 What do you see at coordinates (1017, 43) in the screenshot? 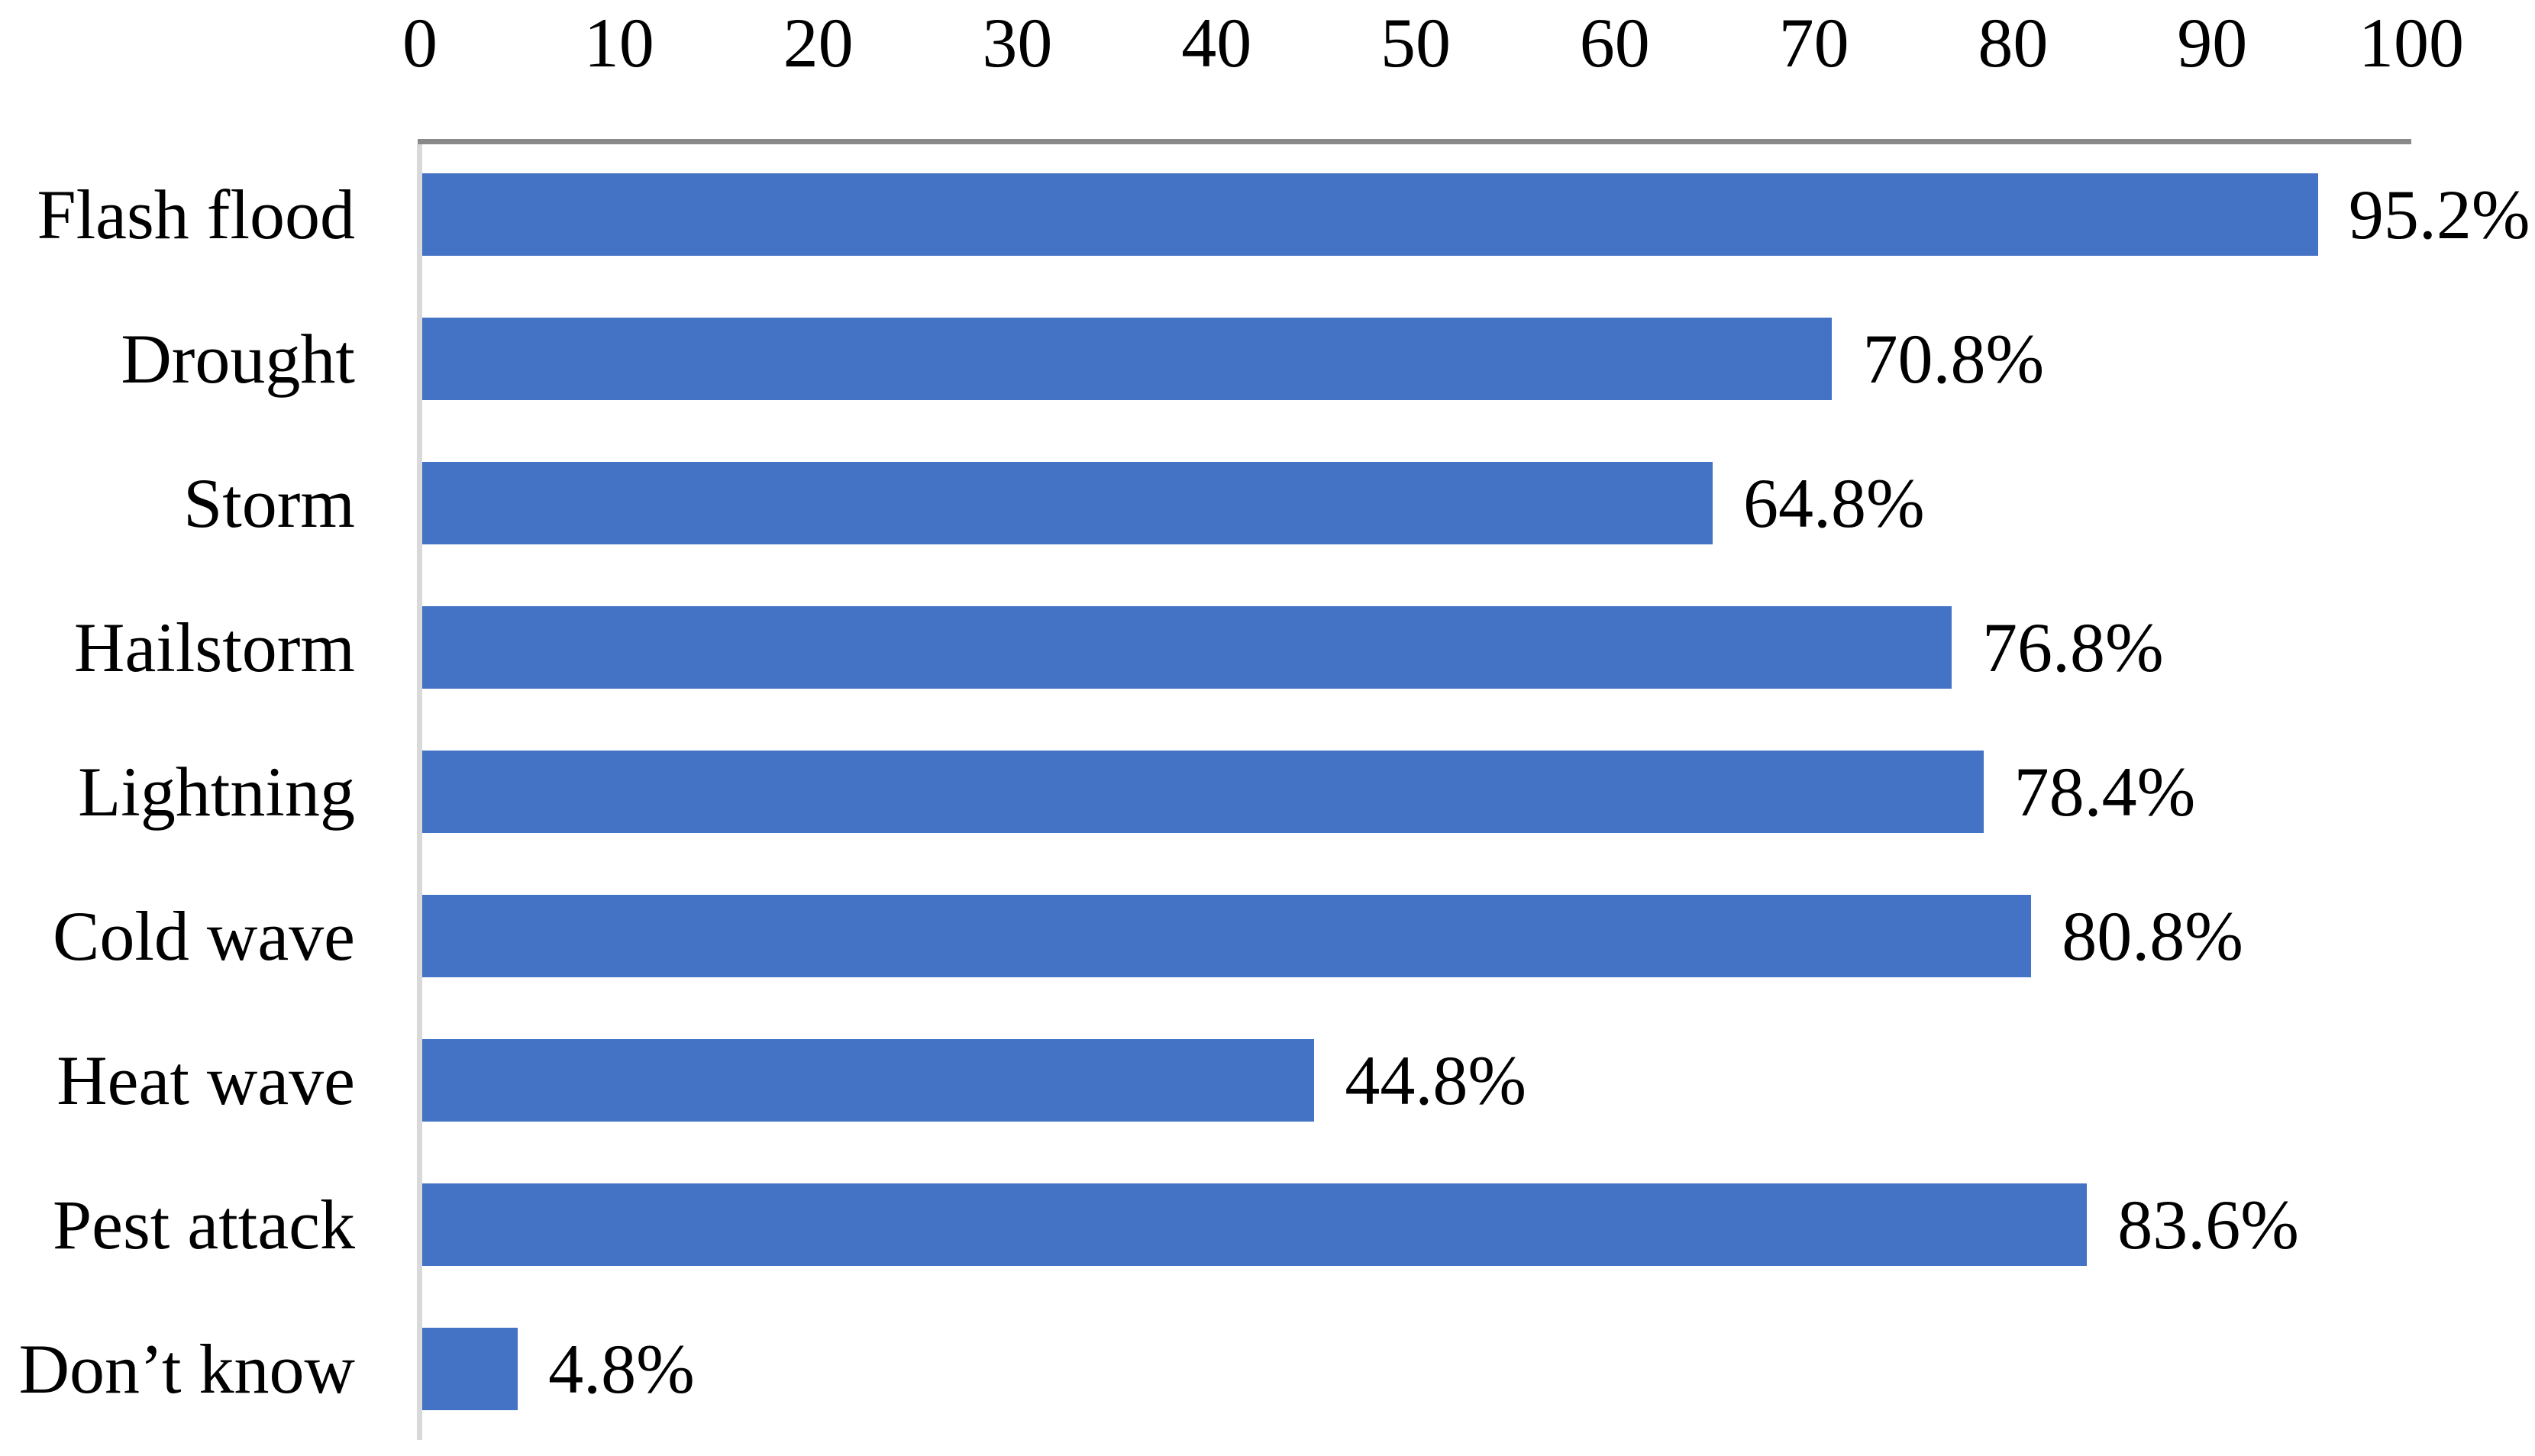
I see `x-tick-label: 30` at bounding box center [1017, 43].